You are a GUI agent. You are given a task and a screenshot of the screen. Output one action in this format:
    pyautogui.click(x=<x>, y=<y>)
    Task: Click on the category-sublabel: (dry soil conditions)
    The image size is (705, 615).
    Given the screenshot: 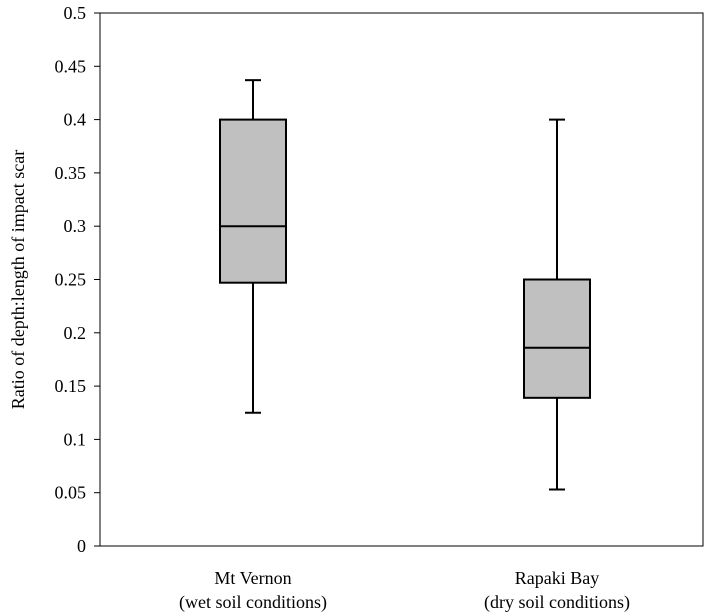 What is the action you would take?
    pyautogui.click(x=557, y=602)
    